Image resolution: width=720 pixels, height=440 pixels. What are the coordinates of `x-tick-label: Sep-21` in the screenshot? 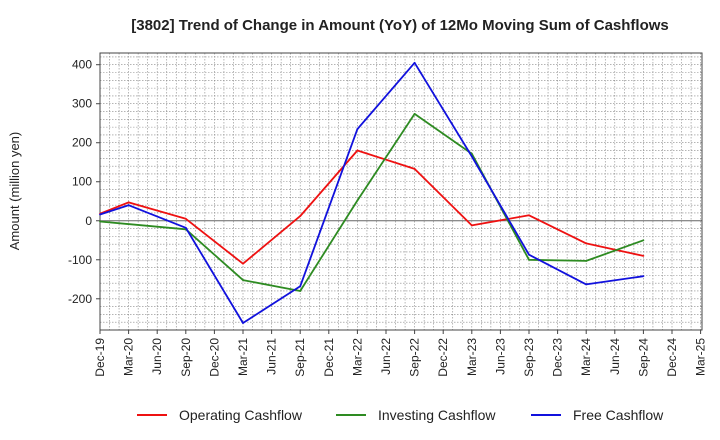 It's located at (300, 357).